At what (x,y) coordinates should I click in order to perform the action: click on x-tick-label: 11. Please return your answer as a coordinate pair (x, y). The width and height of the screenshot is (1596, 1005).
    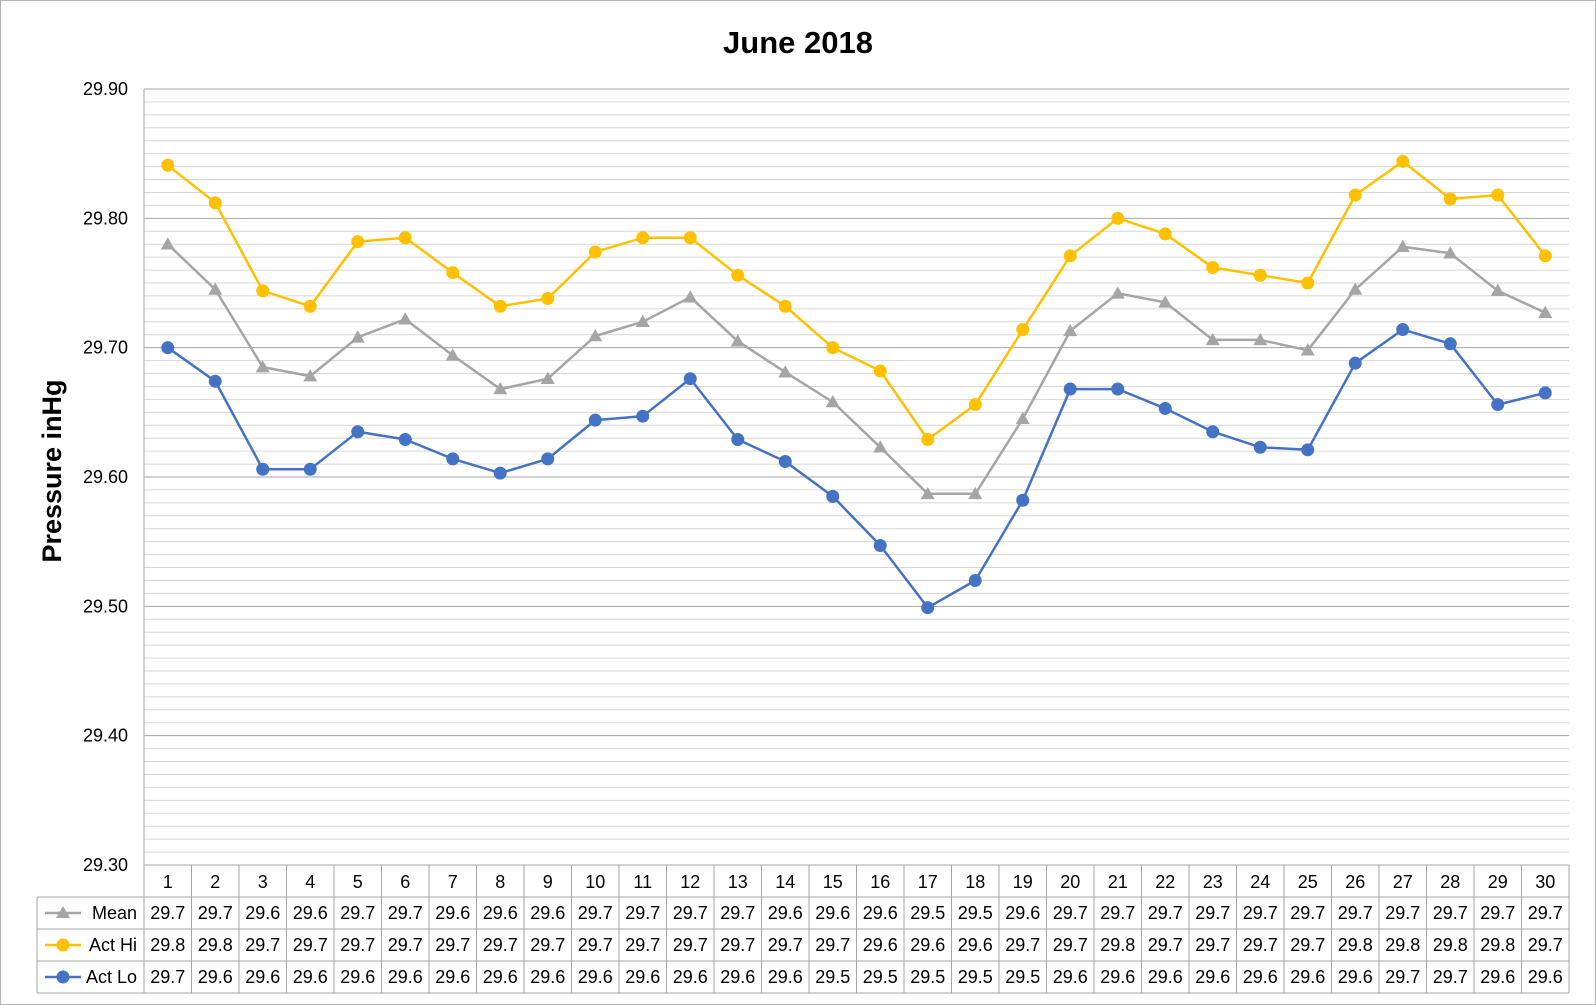
    Looking at the image, I should click on (642, 882).